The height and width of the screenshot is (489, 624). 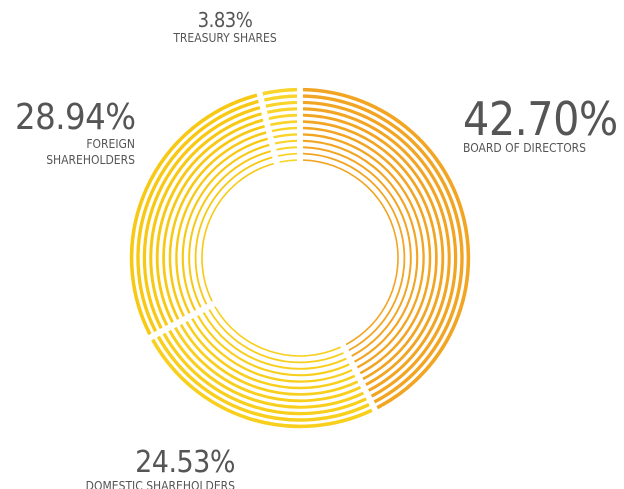 I want to click on category-label: TREASURY SHARES, so click(x=225, y=38).